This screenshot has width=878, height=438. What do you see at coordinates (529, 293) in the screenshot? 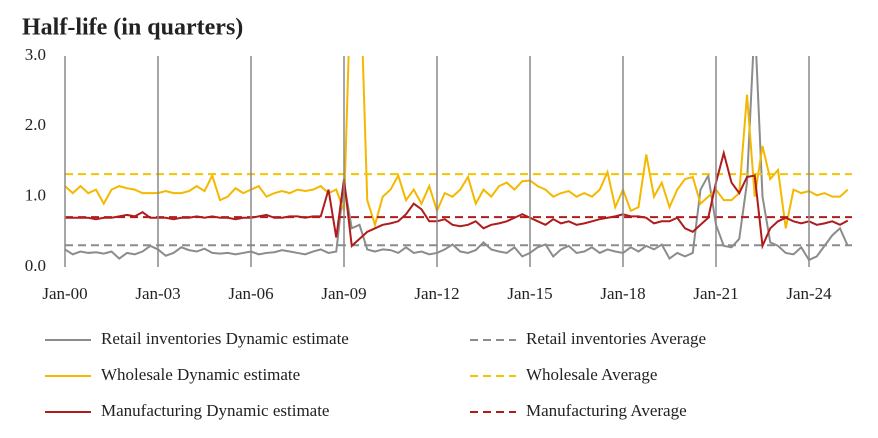
I see `x-tick-label: Jan-15` at bounding box center [529, 293].